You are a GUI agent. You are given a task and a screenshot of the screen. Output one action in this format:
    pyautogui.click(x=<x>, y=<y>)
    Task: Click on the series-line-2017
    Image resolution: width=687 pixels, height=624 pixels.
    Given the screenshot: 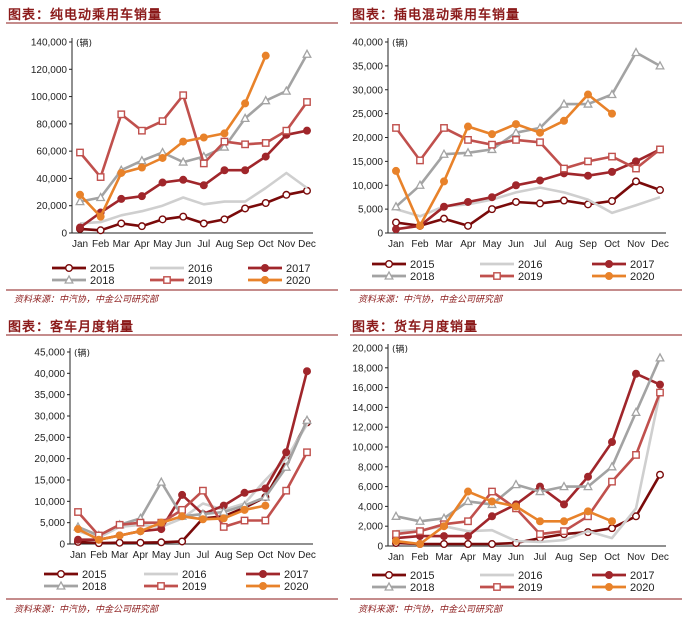 What is the action you would take?
    pyautogui.click(x=193, y=179)
    